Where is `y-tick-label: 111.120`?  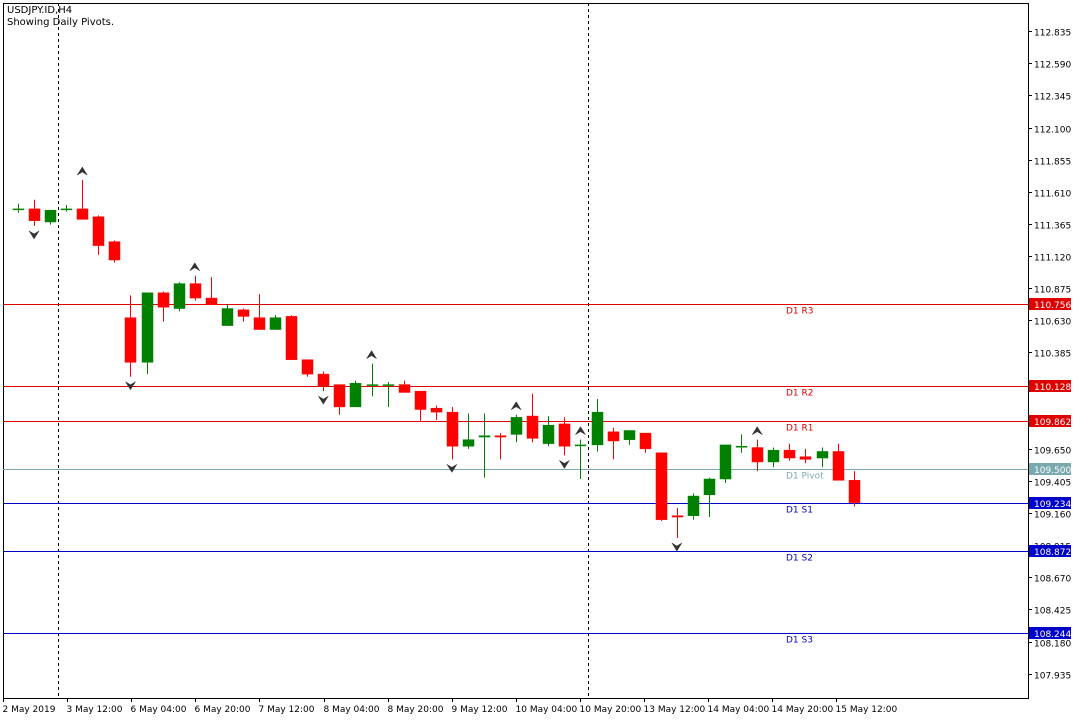 y-tick-label: 111.120 is located at coordinates (1052, 259).